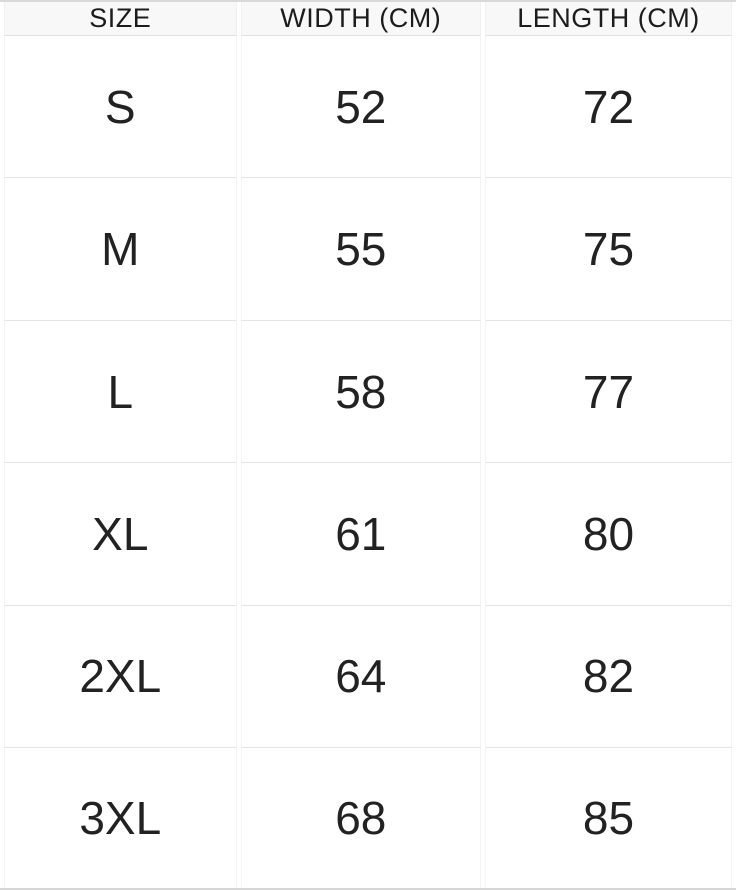 Image resolution: width=736 pixels, height=890 pixels. What do you see at coordinates (361, 392) in the screenshot?
I see `width-cell: 58` at bounding box center [361, 392].